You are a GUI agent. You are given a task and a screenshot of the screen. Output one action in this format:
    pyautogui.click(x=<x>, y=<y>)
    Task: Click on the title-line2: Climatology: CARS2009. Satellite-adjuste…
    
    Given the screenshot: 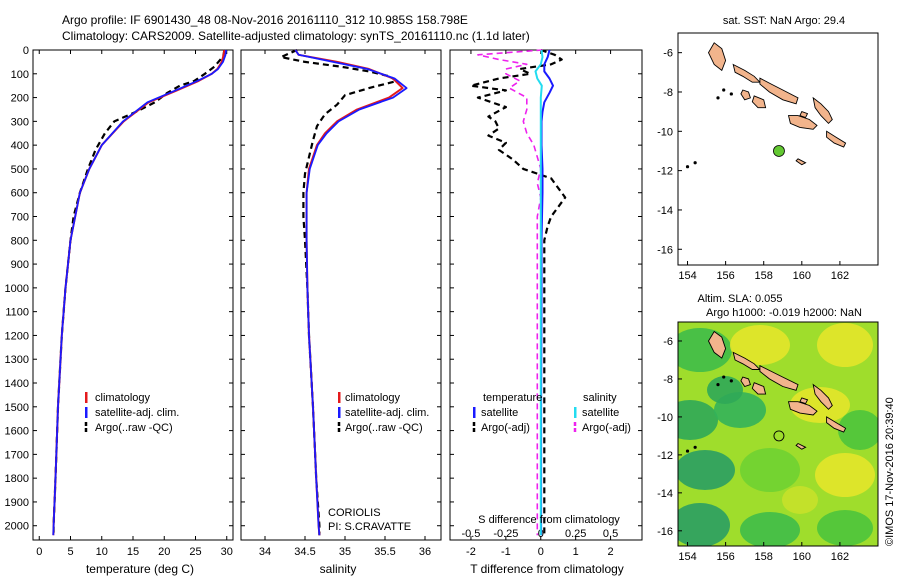 What is the action you would take?
    pyautogui.click(x=296, y=36)
    